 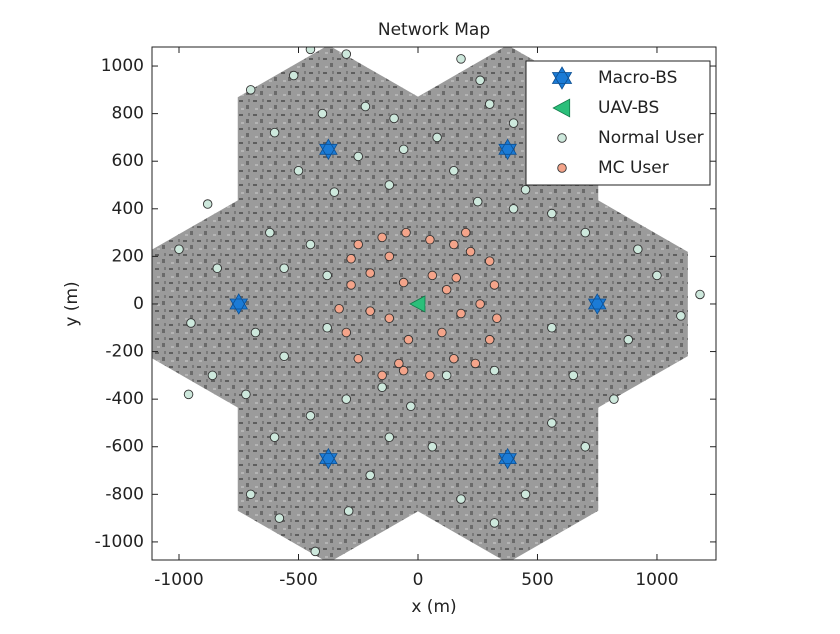 What do you see at coordinates (618, 123) in the screenshot?
I see `legend: Macro-BS UAV-BS Normal User MC User` at bounding box center [618, 123].